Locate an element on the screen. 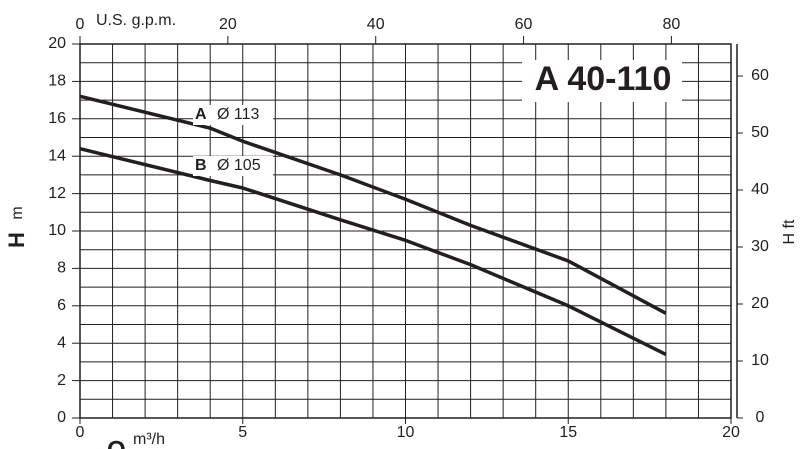 The image size is (803, 449). y-tick-label: 0 is located at coordinates (61, 417).